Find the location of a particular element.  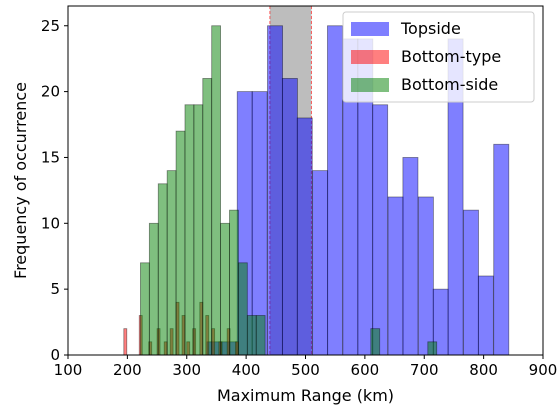

legend-label-bottom-side: Bottom-side is located at coordinates (449, 84).